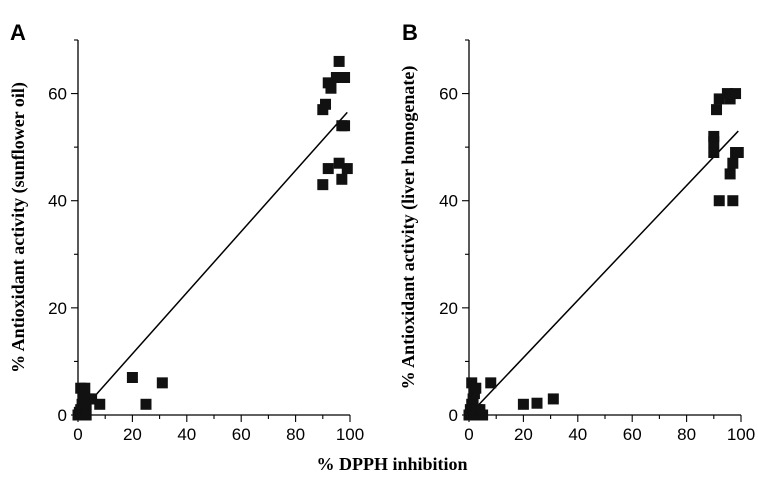  What do you see at coordinates (18, 227) in the screenshot?
I see `y-axis-label: % Antioxidant activity (sunflower oil)` at bounding box center [18, 227].